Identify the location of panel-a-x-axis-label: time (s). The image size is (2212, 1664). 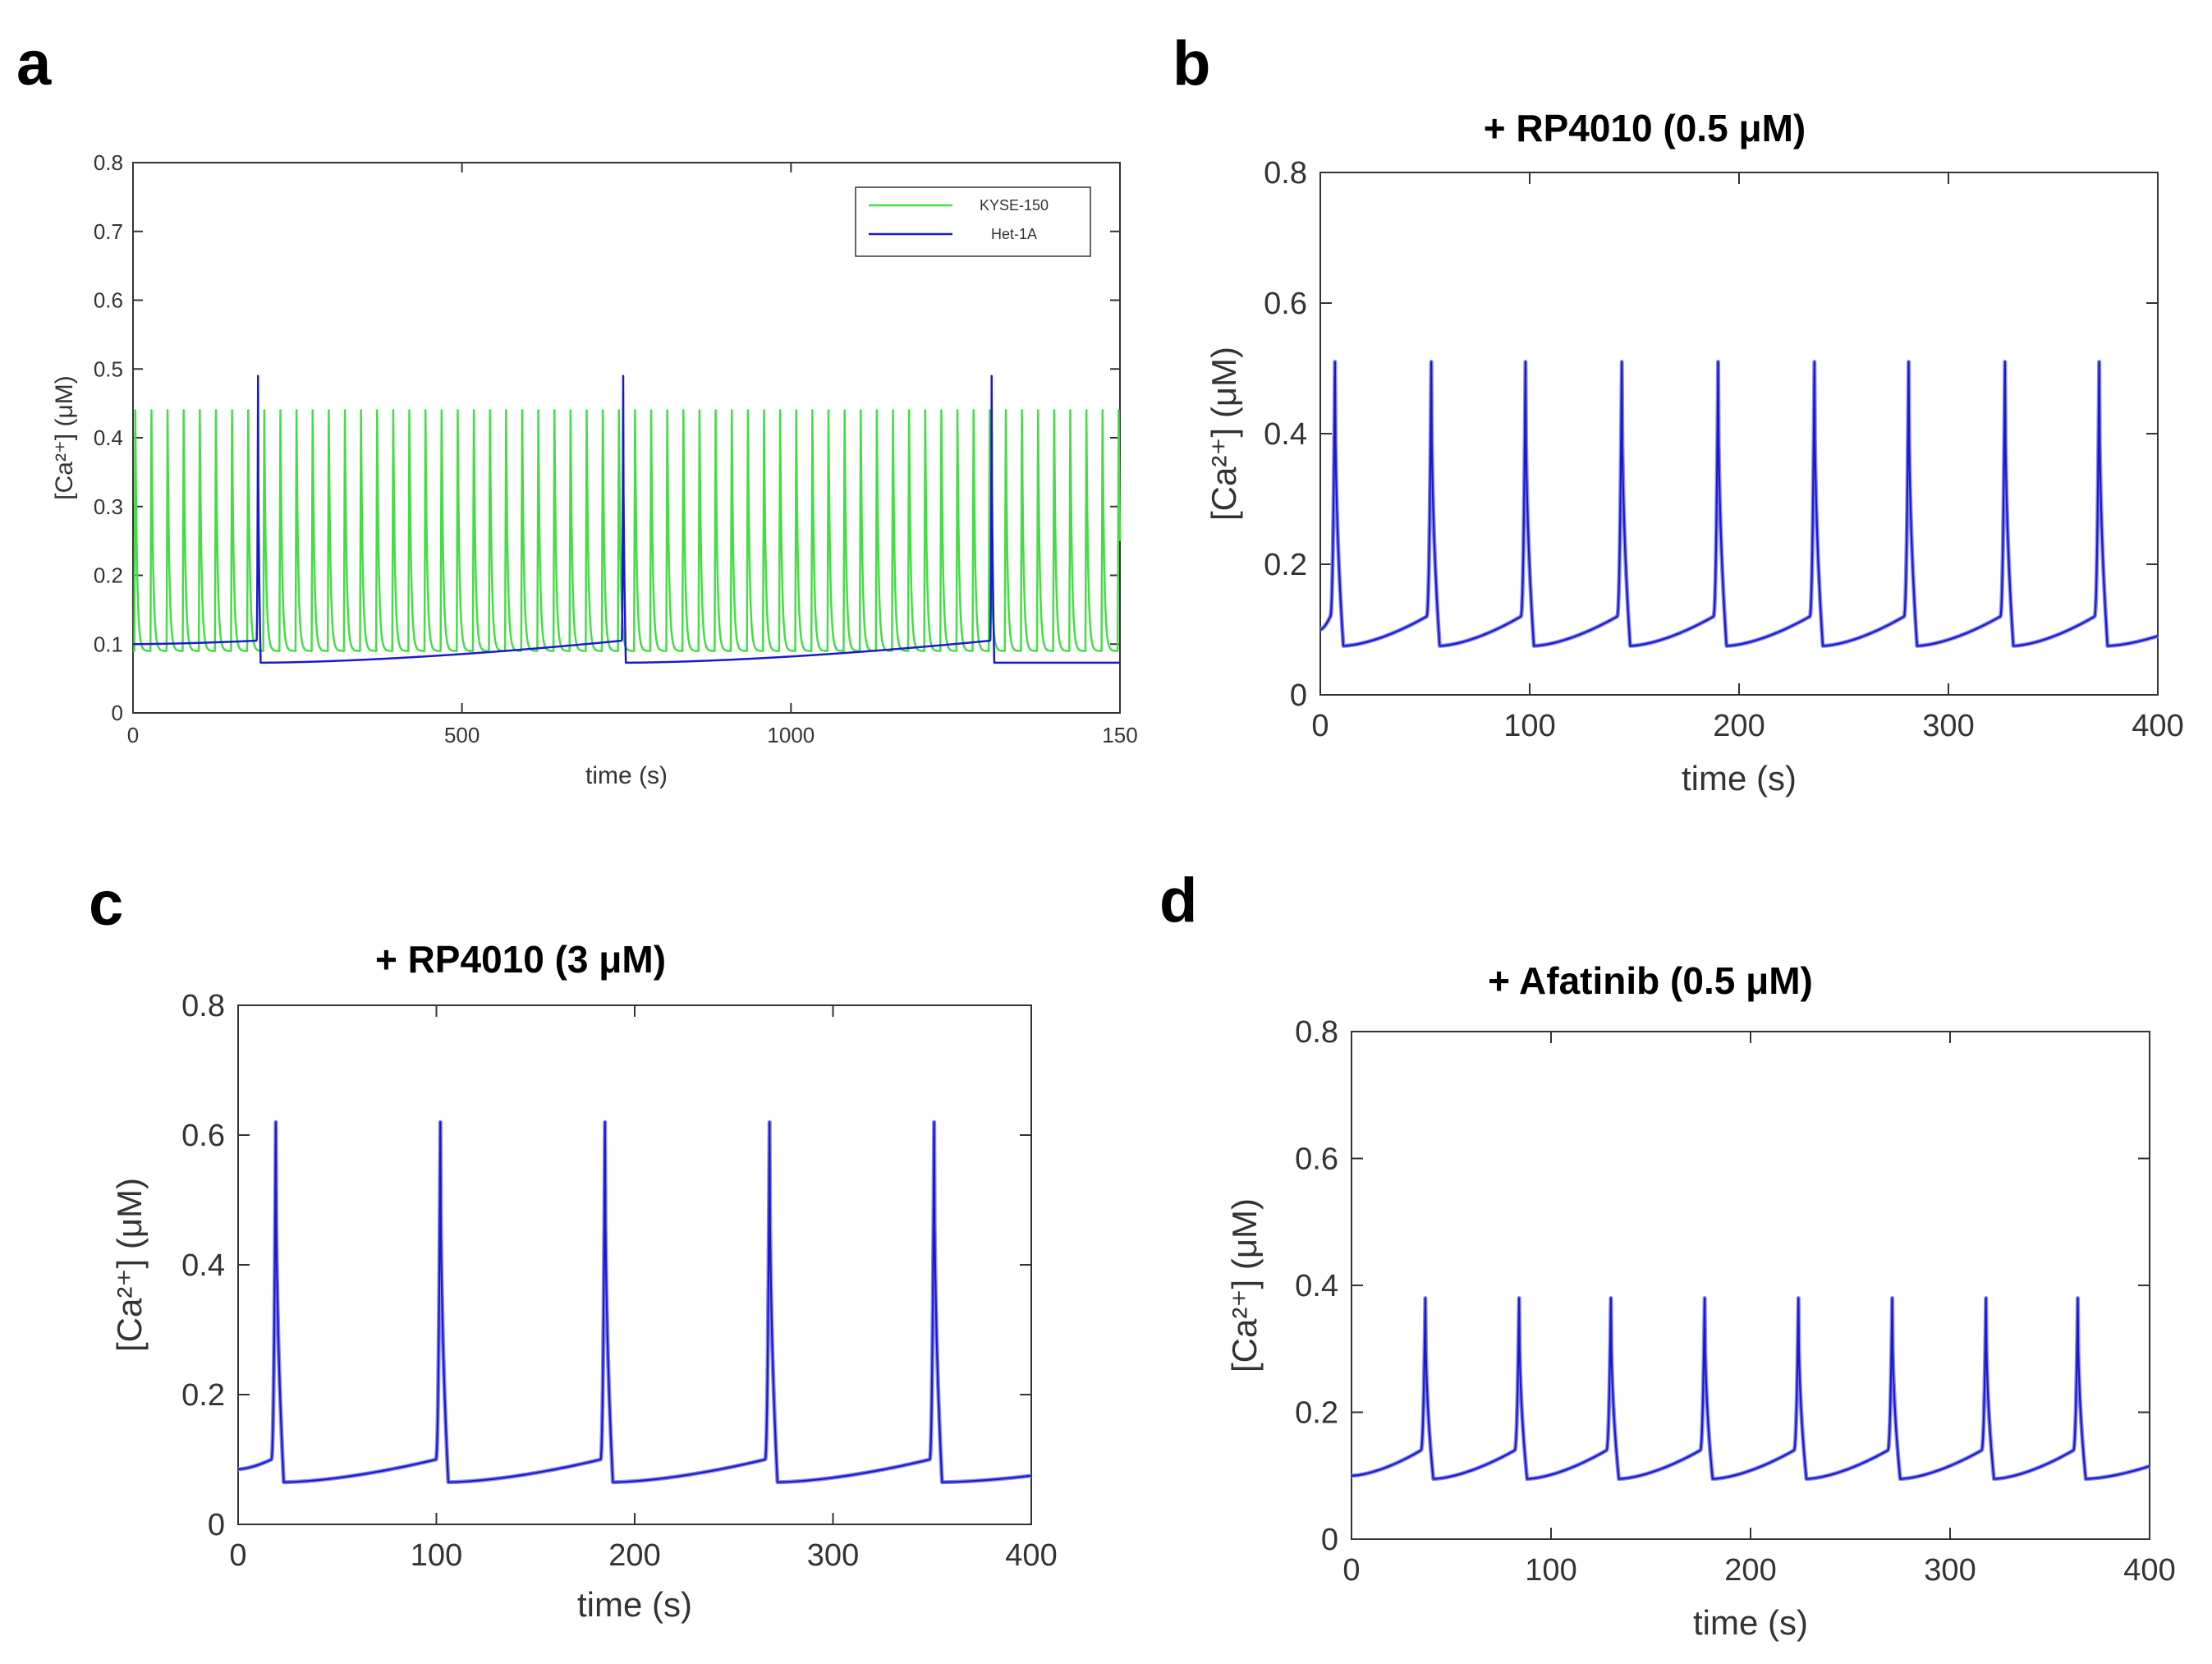
(626, 775).